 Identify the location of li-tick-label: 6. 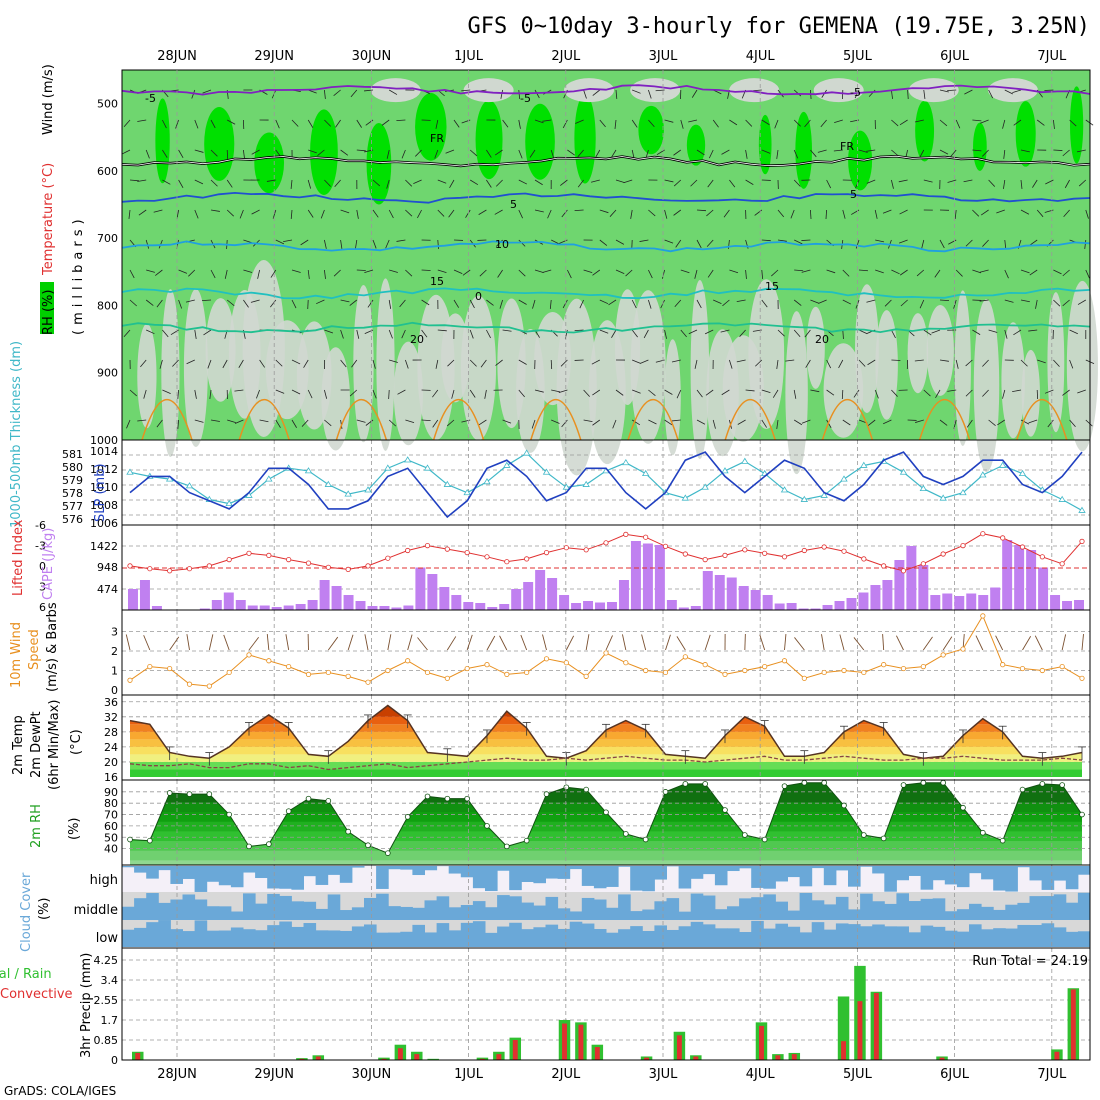
(42, 607).